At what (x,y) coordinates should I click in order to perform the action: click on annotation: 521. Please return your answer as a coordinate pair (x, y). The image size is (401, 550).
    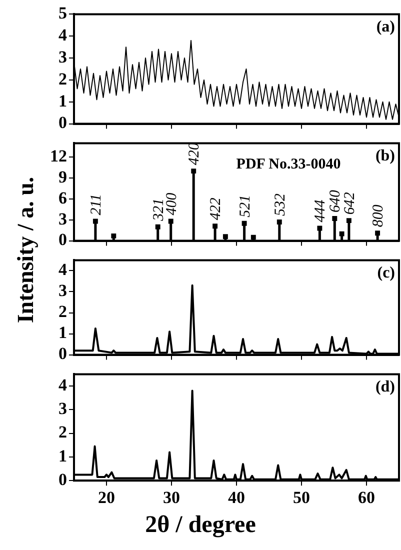
    Looking at the image, I should click on (245, 206).